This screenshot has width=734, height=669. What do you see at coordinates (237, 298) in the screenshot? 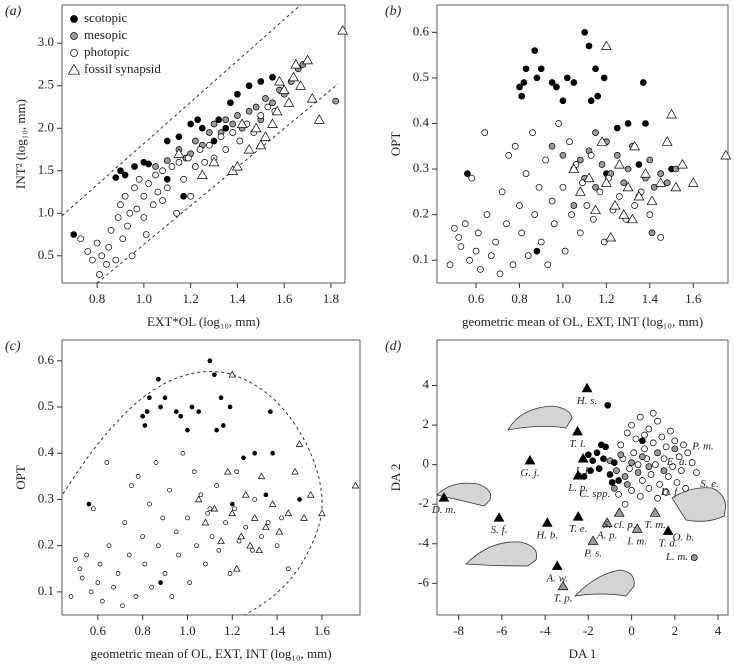
I see `x-tick-label: 1.4` at bounding box center [237, 298].